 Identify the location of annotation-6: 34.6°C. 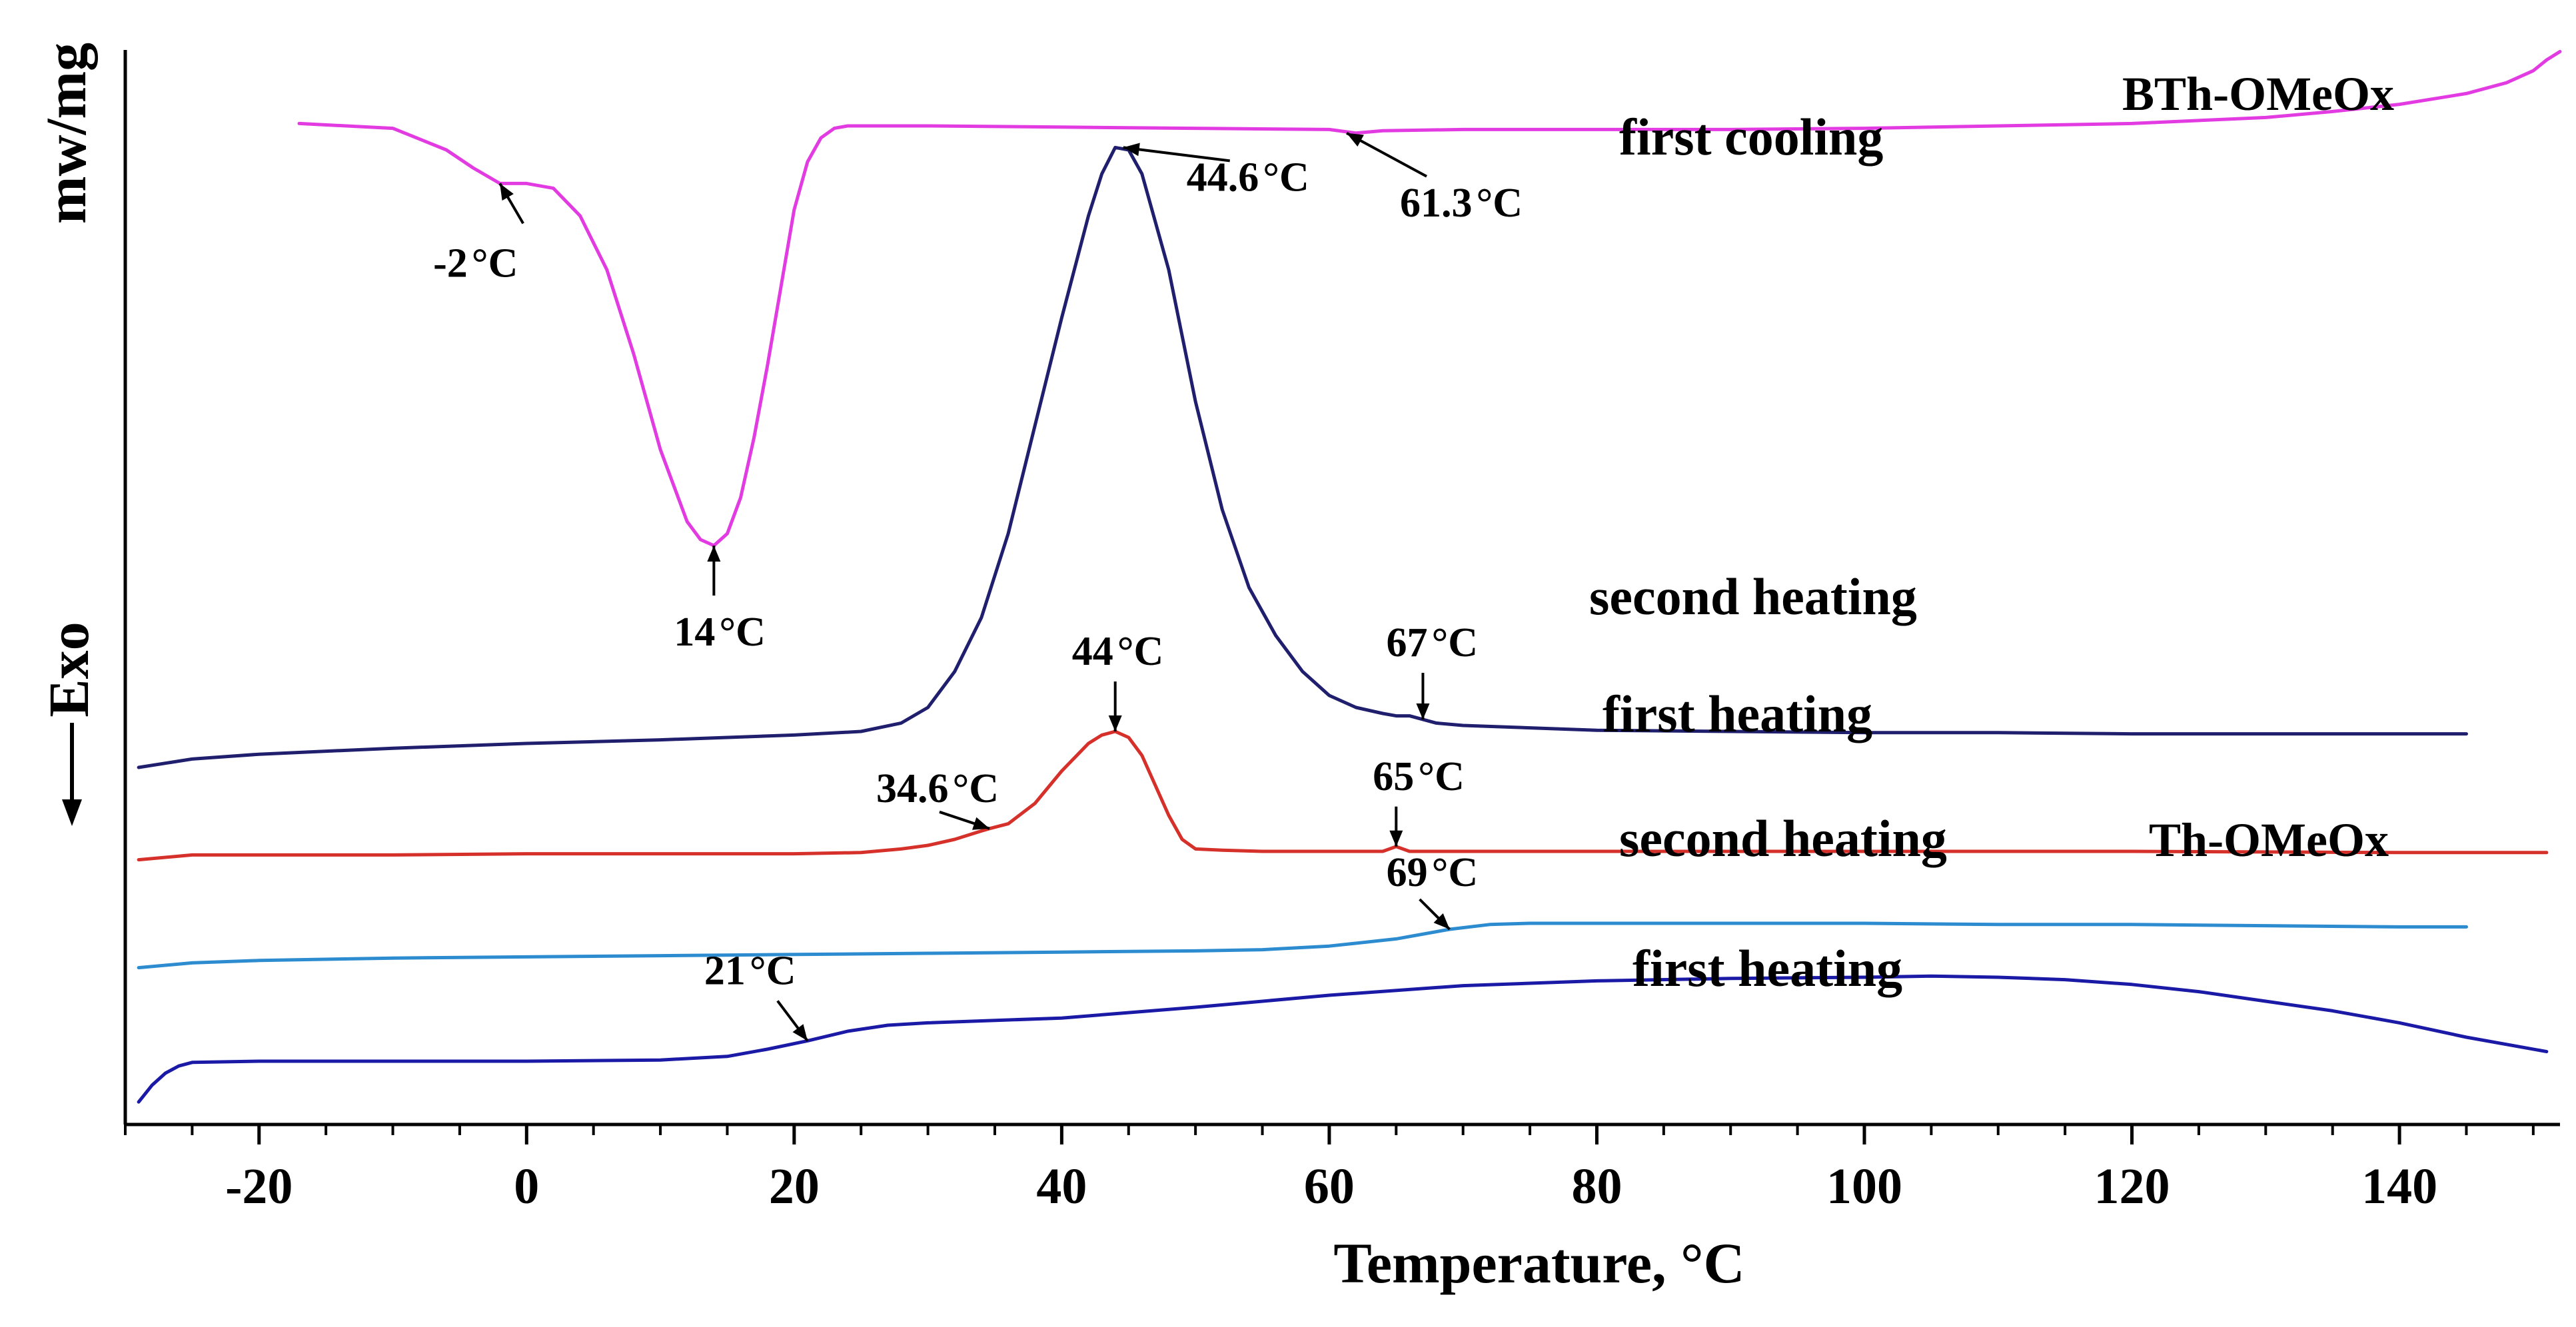
(938, 798).